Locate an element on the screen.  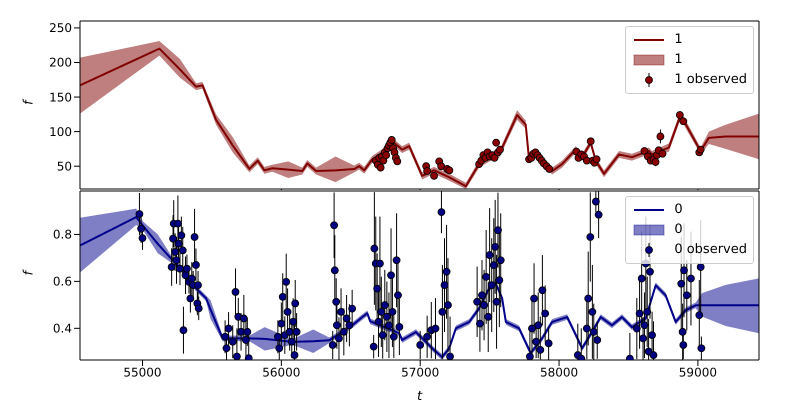
y-tick-label: 0.6 is located at coordinates (62, 281).